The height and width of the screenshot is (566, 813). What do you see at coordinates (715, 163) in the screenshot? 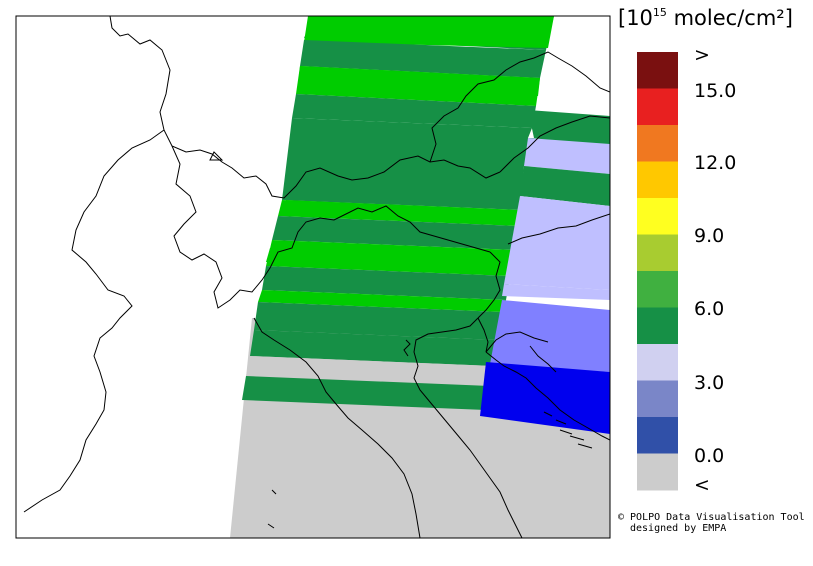
I see `legend-tick: 12.0` at bounding box center [715, 163].